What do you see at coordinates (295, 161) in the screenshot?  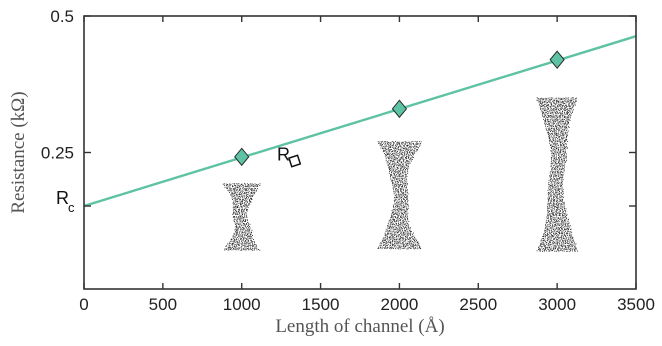 I see `rsq-square-icon` at bounding box center [295, 161].